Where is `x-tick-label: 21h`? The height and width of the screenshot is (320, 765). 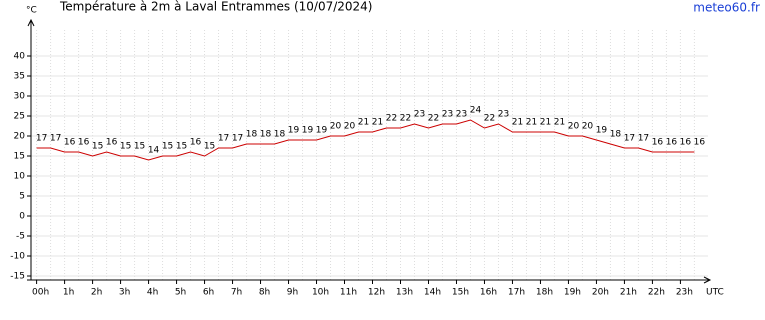 x-tick-label: 21h is located at coordinates (628, 293).